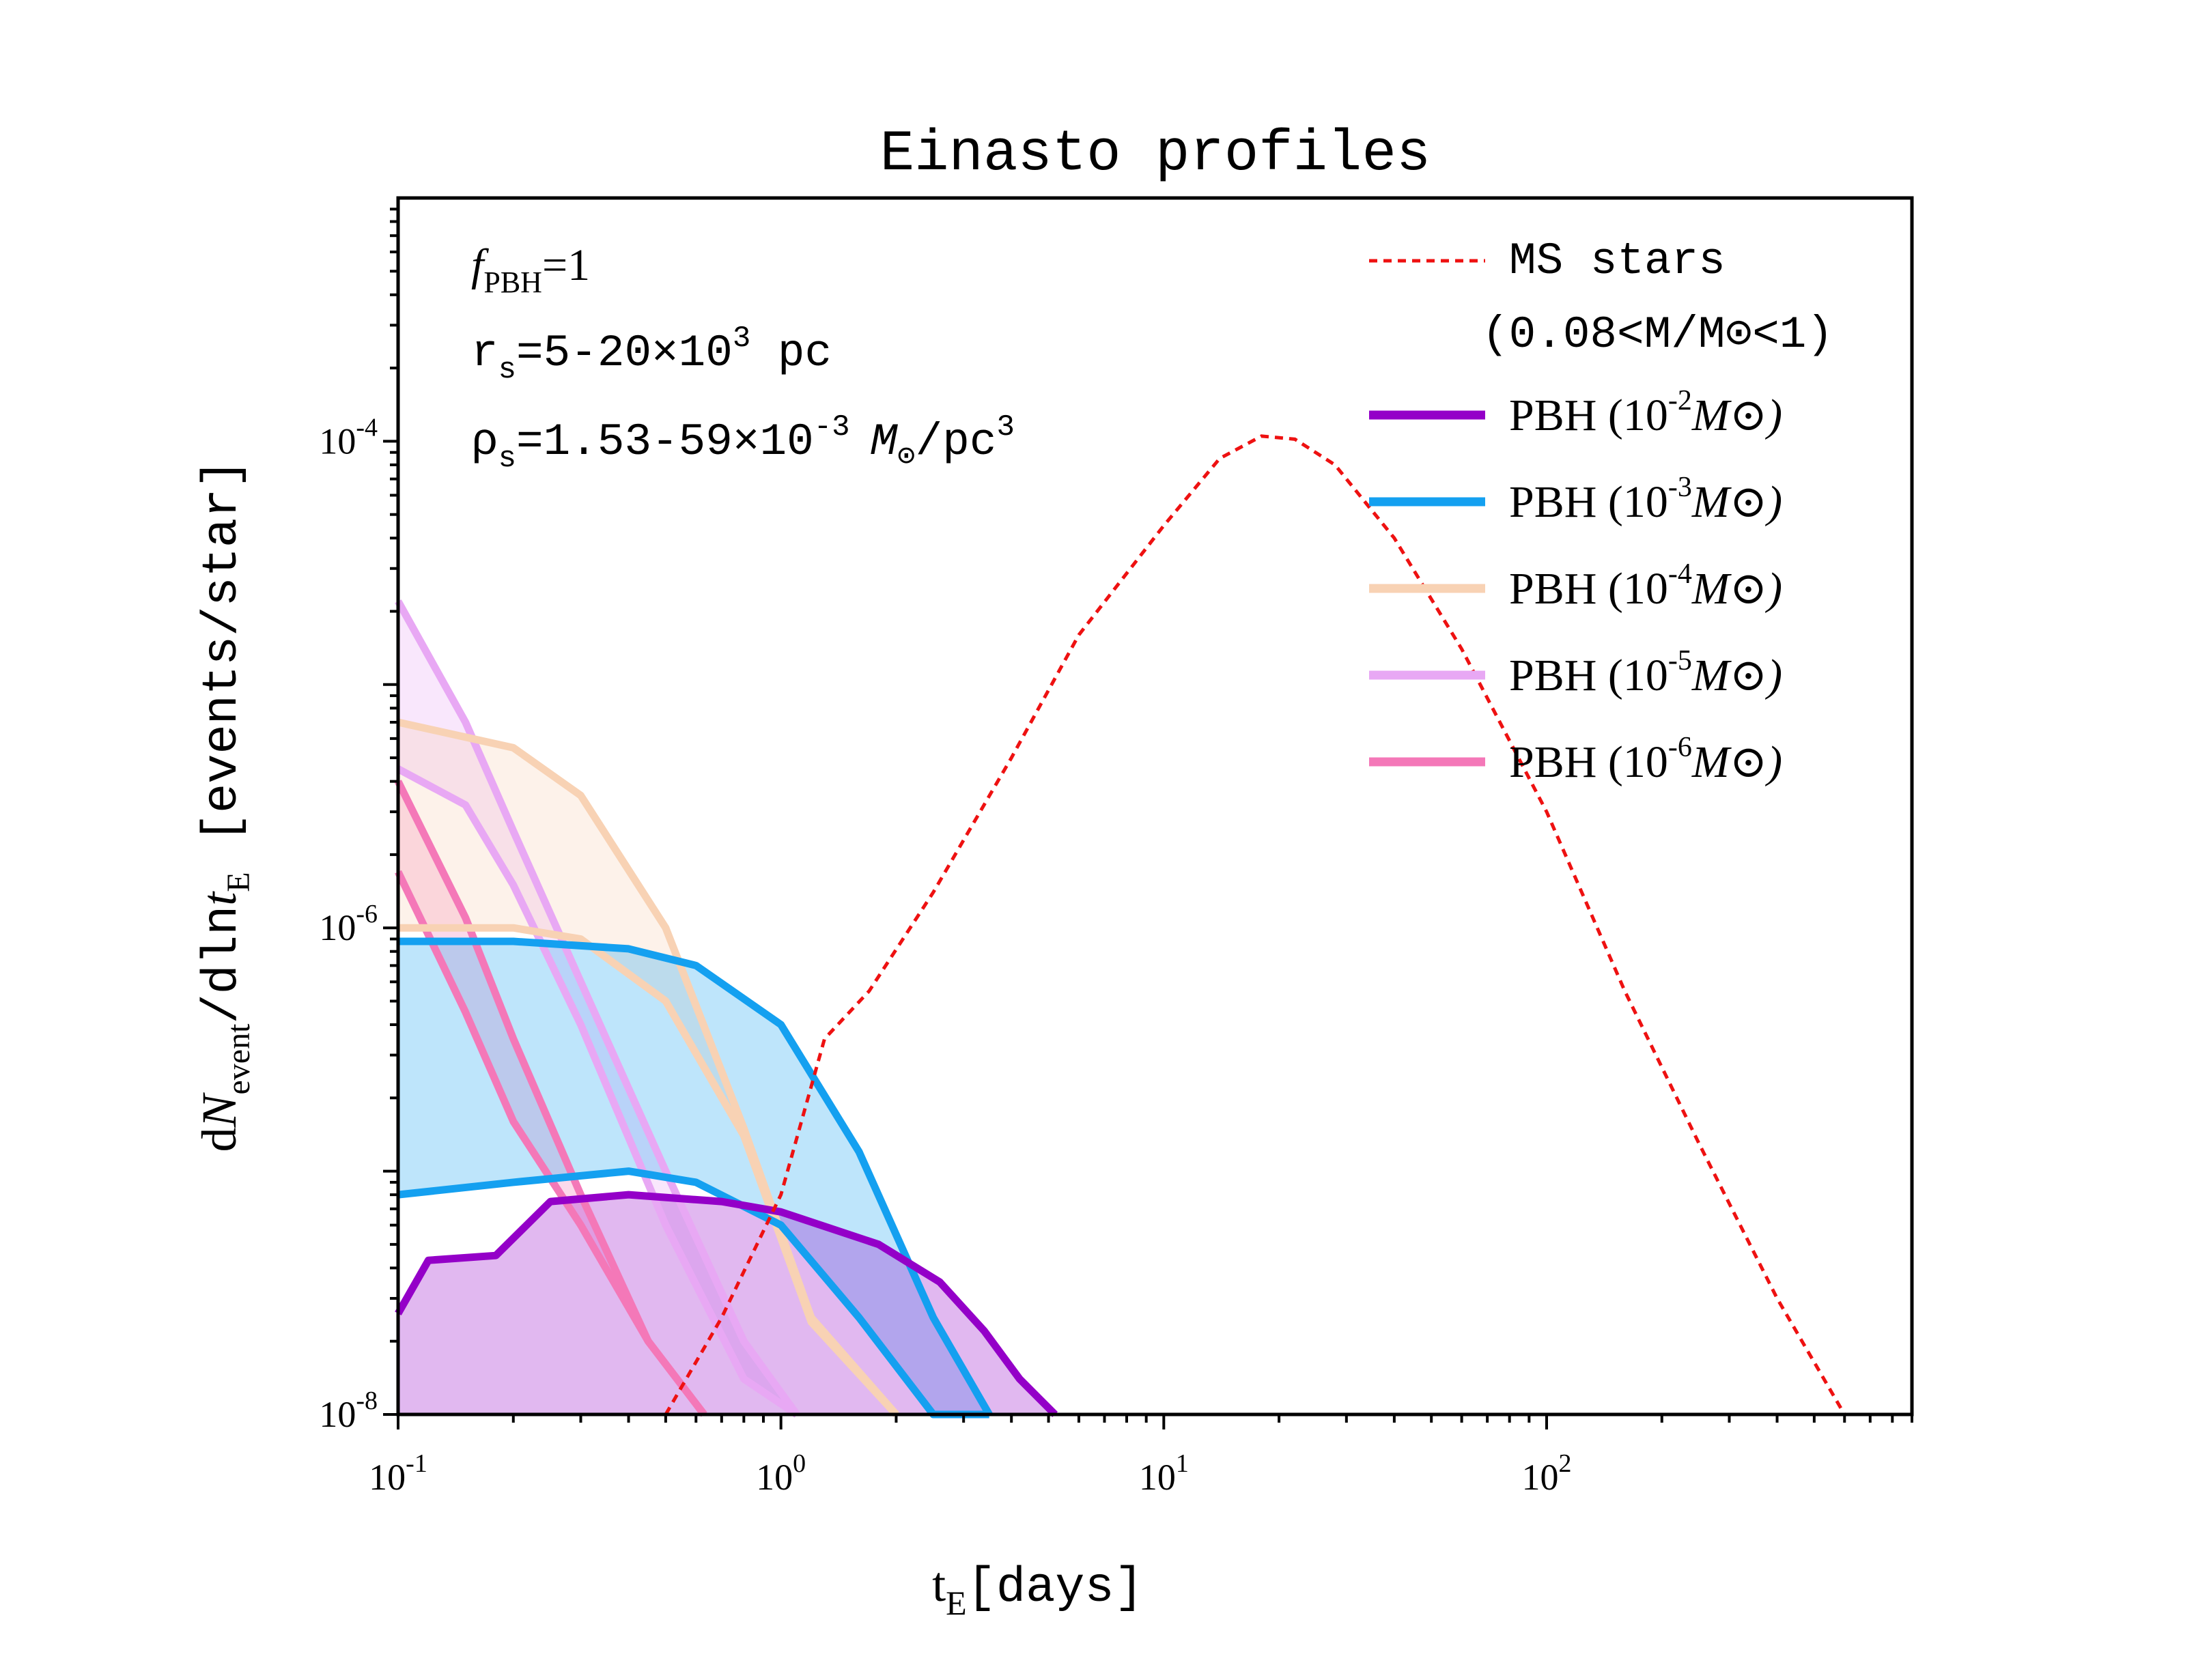 The image size is (2196, 1680). What do you see at coordinates (652, 354) in the screenshot?
I see `annotation-rs: rs=5-20×103 pc` at bounding box center [652, 354].